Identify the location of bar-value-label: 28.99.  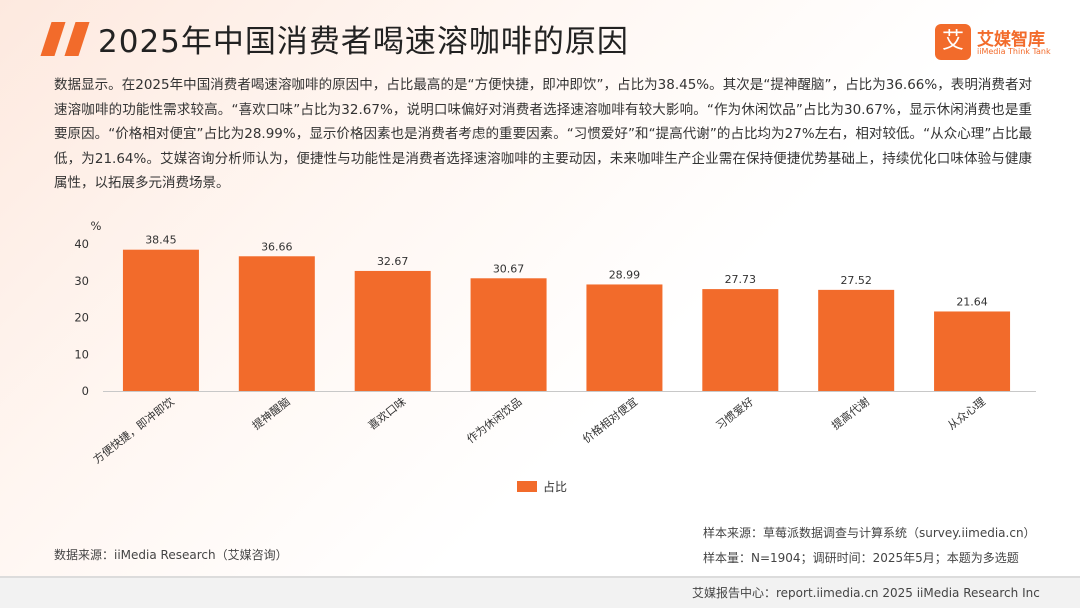
(625, 274).